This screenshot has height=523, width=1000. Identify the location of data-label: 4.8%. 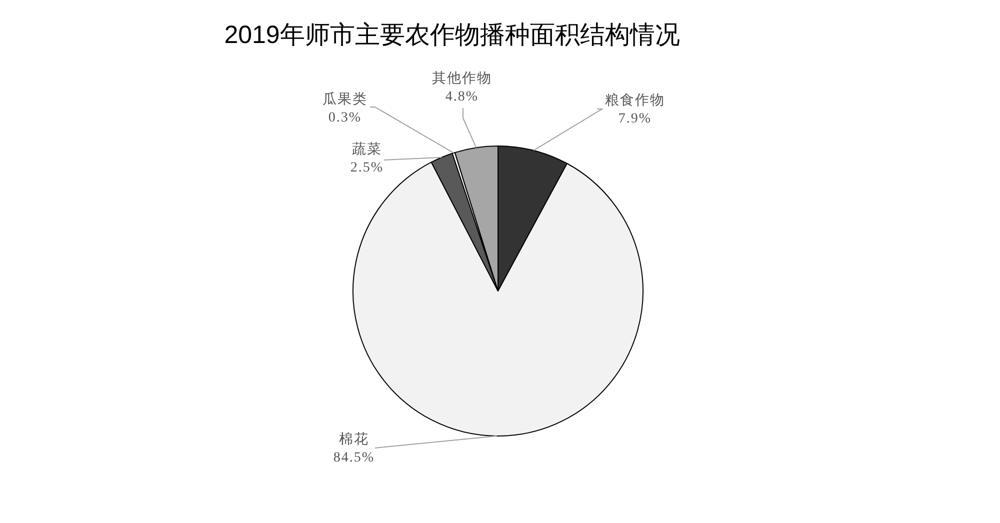
(462, 97).